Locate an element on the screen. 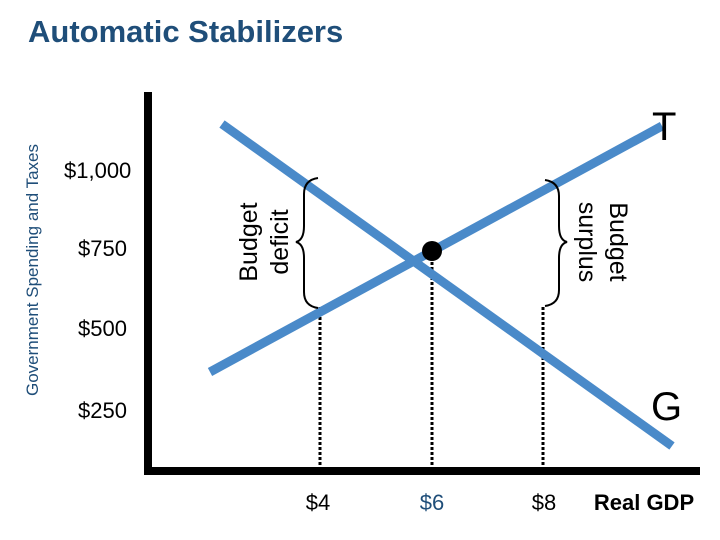 This screenshot has height=540, width=720. surplus-label-line2: surplus is located at coordinates (587, 242).